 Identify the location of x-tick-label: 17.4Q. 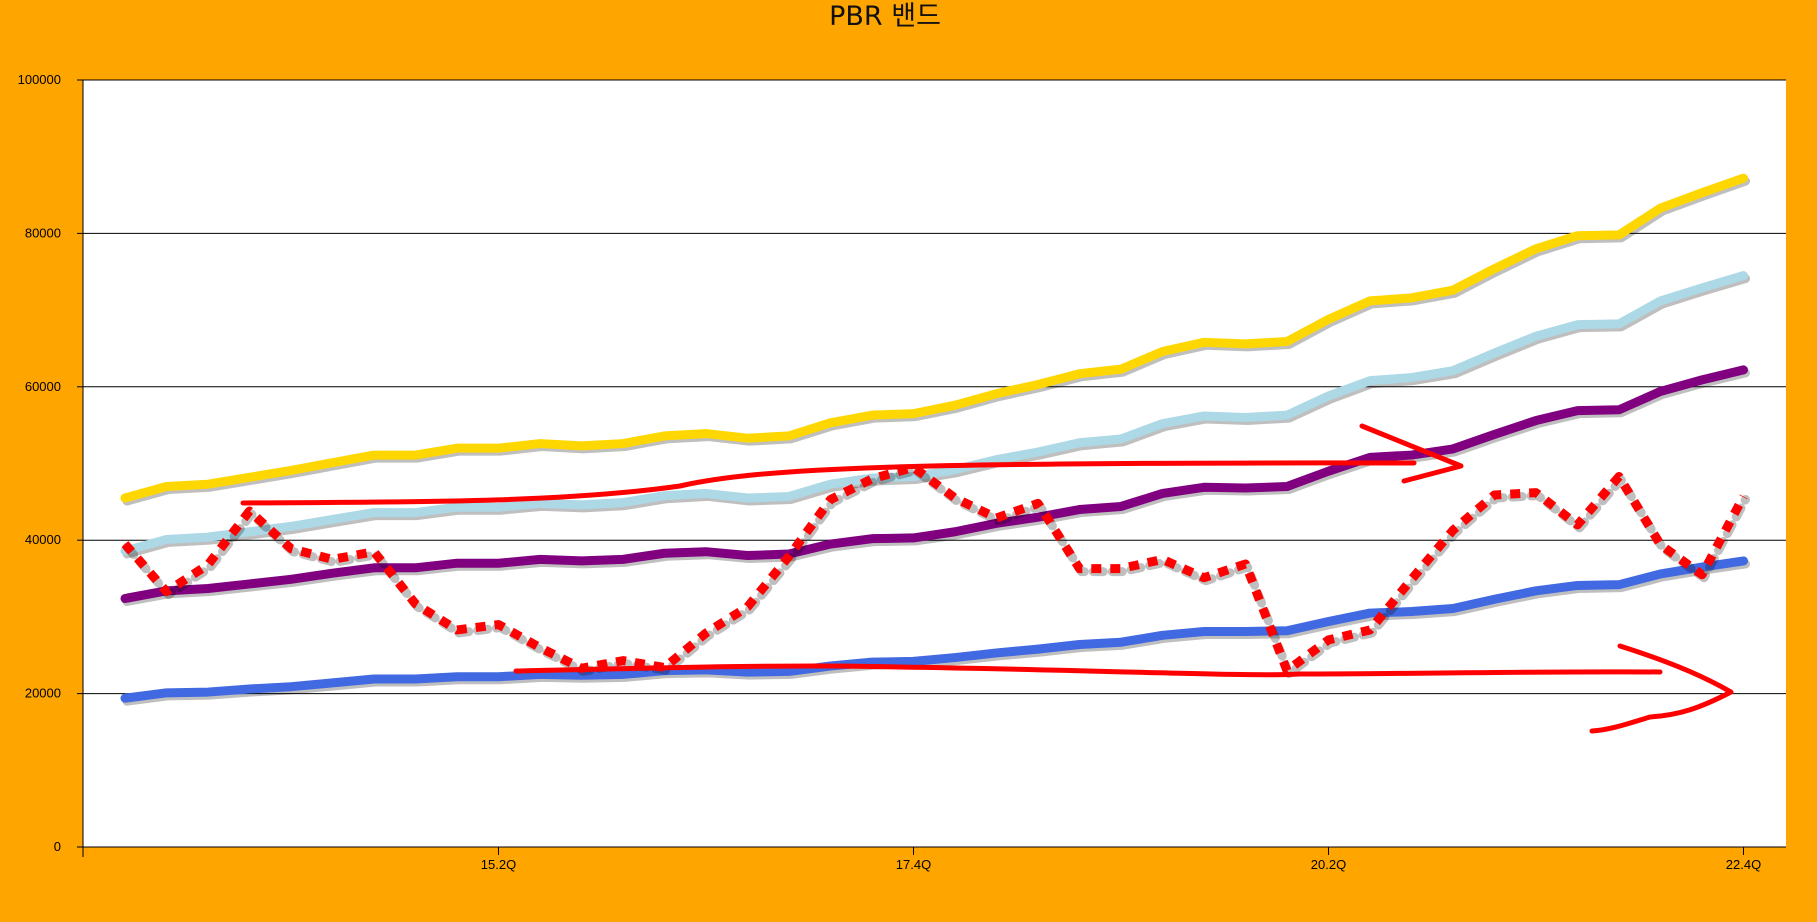
(913, 864).